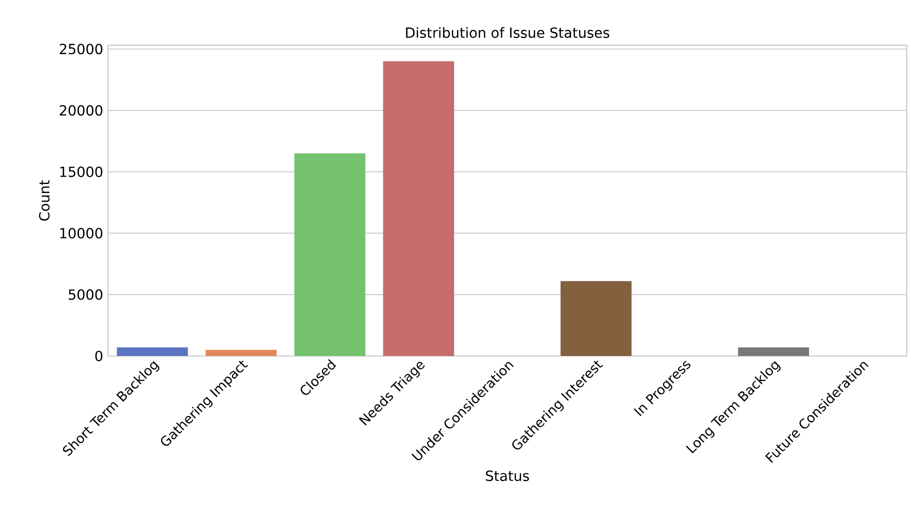 This screenshot has width=911, height=524. Describe the element at coordinates (81, 172) in the screenshot. I see `y-tick-label: 15000` at that location.